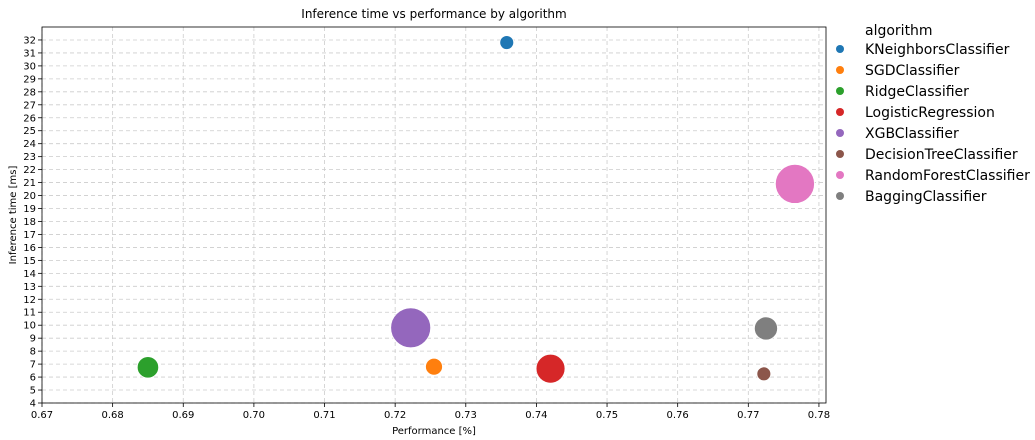 This screenshot has width=1035, height=440. Describe the element at coordinates (33, 352) in the screenshot. I see `y-tick-label: 8` at that location.